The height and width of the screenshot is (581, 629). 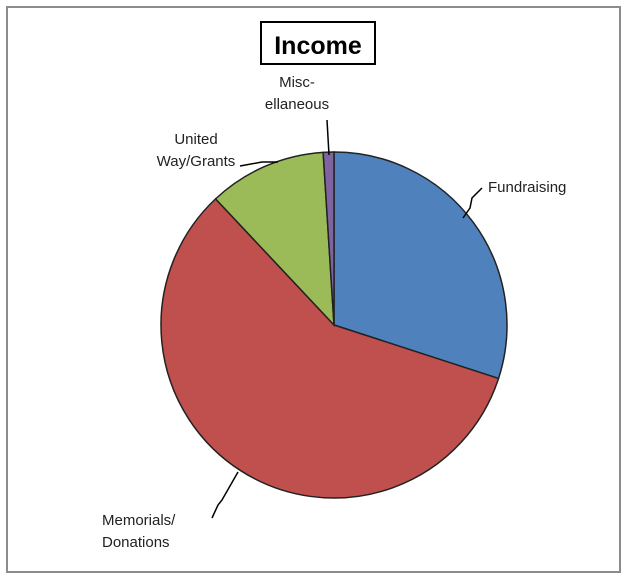 What do you see at coordinates (318, 46) in the screenshot?
I see `chart-title-text: Income` at bounding box center [318, 46].